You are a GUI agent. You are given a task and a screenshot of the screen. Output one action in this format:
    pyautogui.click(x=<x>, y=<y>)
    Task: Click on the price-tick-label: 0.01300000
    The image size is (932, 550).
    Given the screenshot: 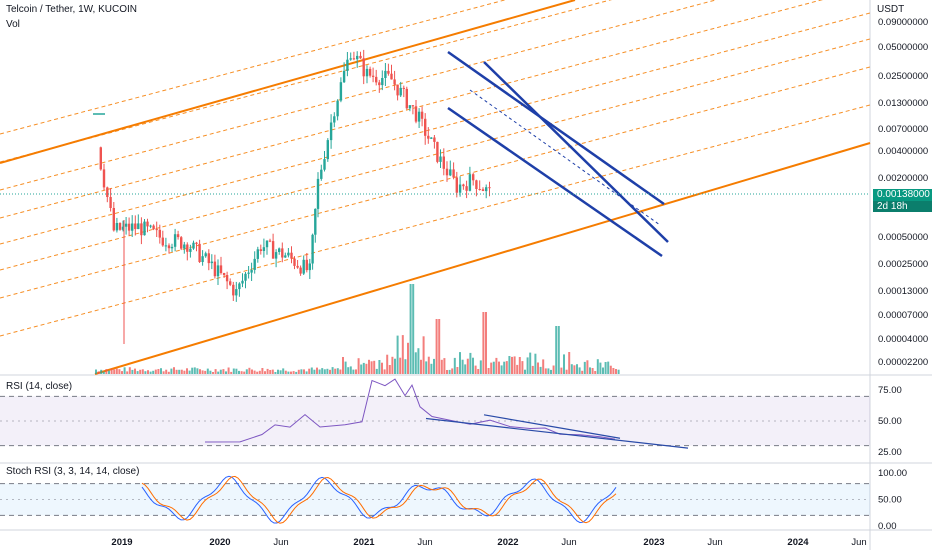 What is the action you would take?
    pyautogui.click(x=903, y=103)
    